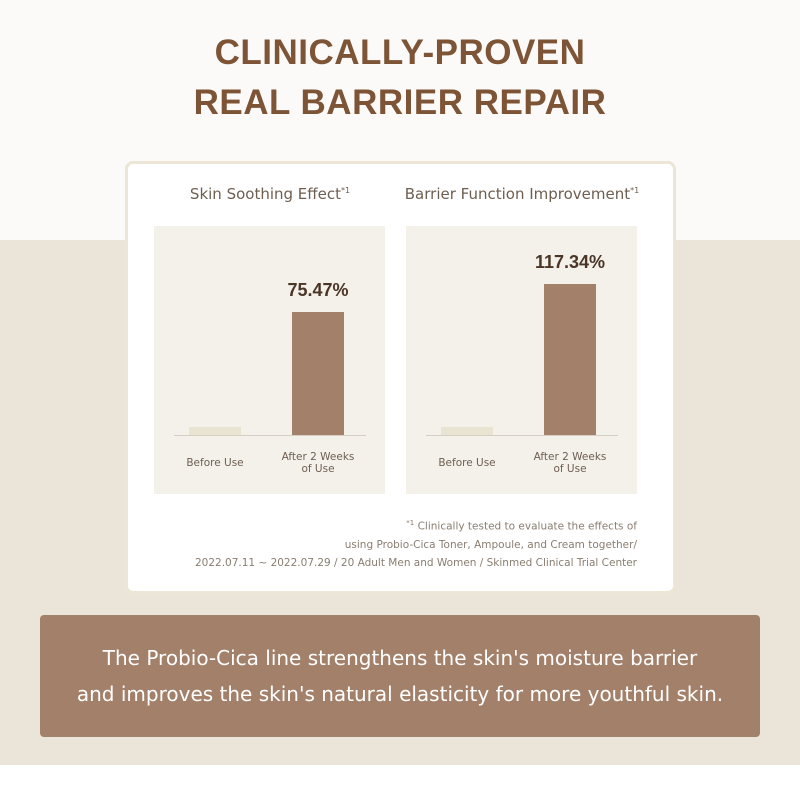  What do you see at coordinates (521, 360) in the screenshot?
I see `chart-panel: Before Use 117.34% After 2 Weeks of Use` at bounding box center [521, 360].